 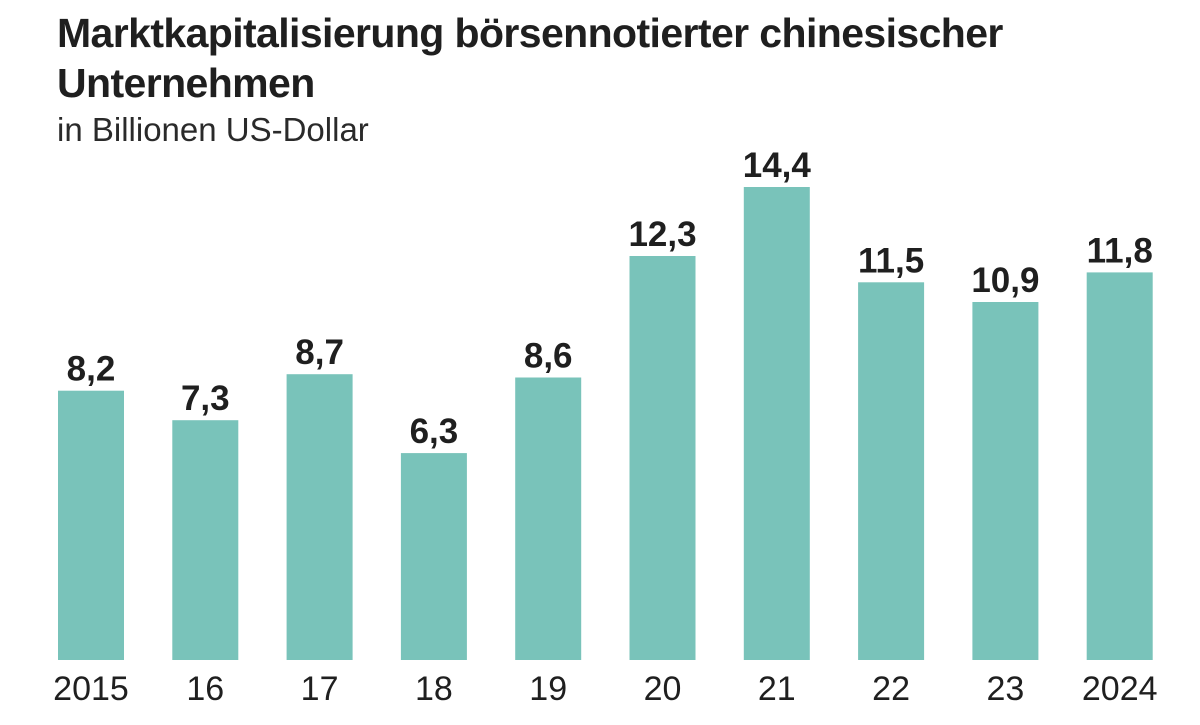 What do you see at coordinates (434, 431) in the screenshot?
I see `bar-value-label-18: 6,3` at bounding box center [434, 431].